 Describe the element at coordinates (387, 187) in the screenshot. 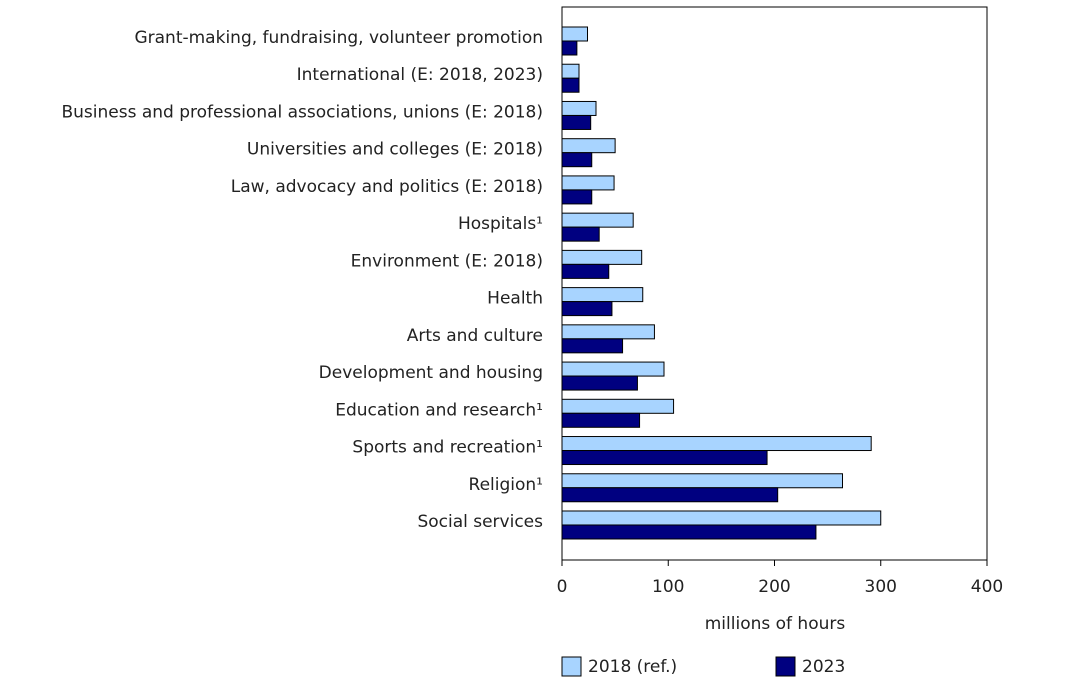

I see `y-tick-label: Law, advocacy and politics (E: 2018)` at that location.